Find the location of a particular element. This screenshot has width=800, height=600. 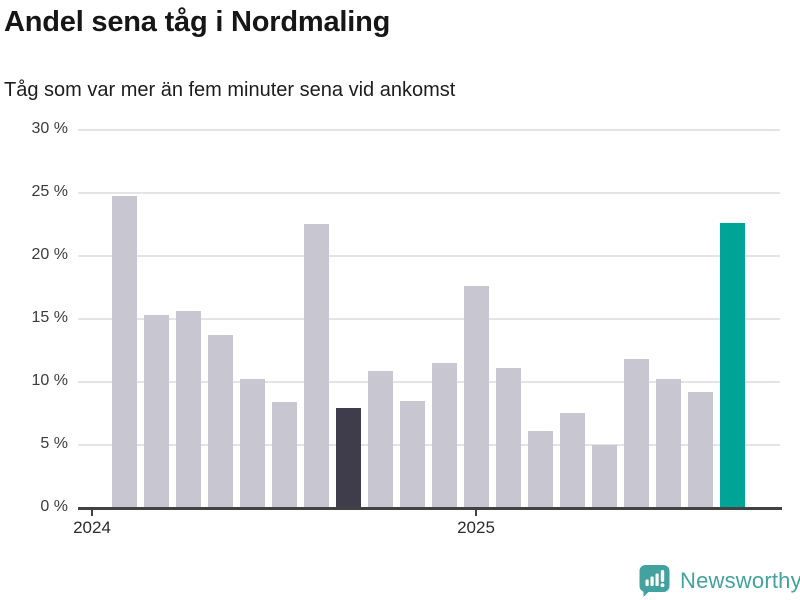

y-axis-label-20: 20 % is located at coordinates (49, 254).